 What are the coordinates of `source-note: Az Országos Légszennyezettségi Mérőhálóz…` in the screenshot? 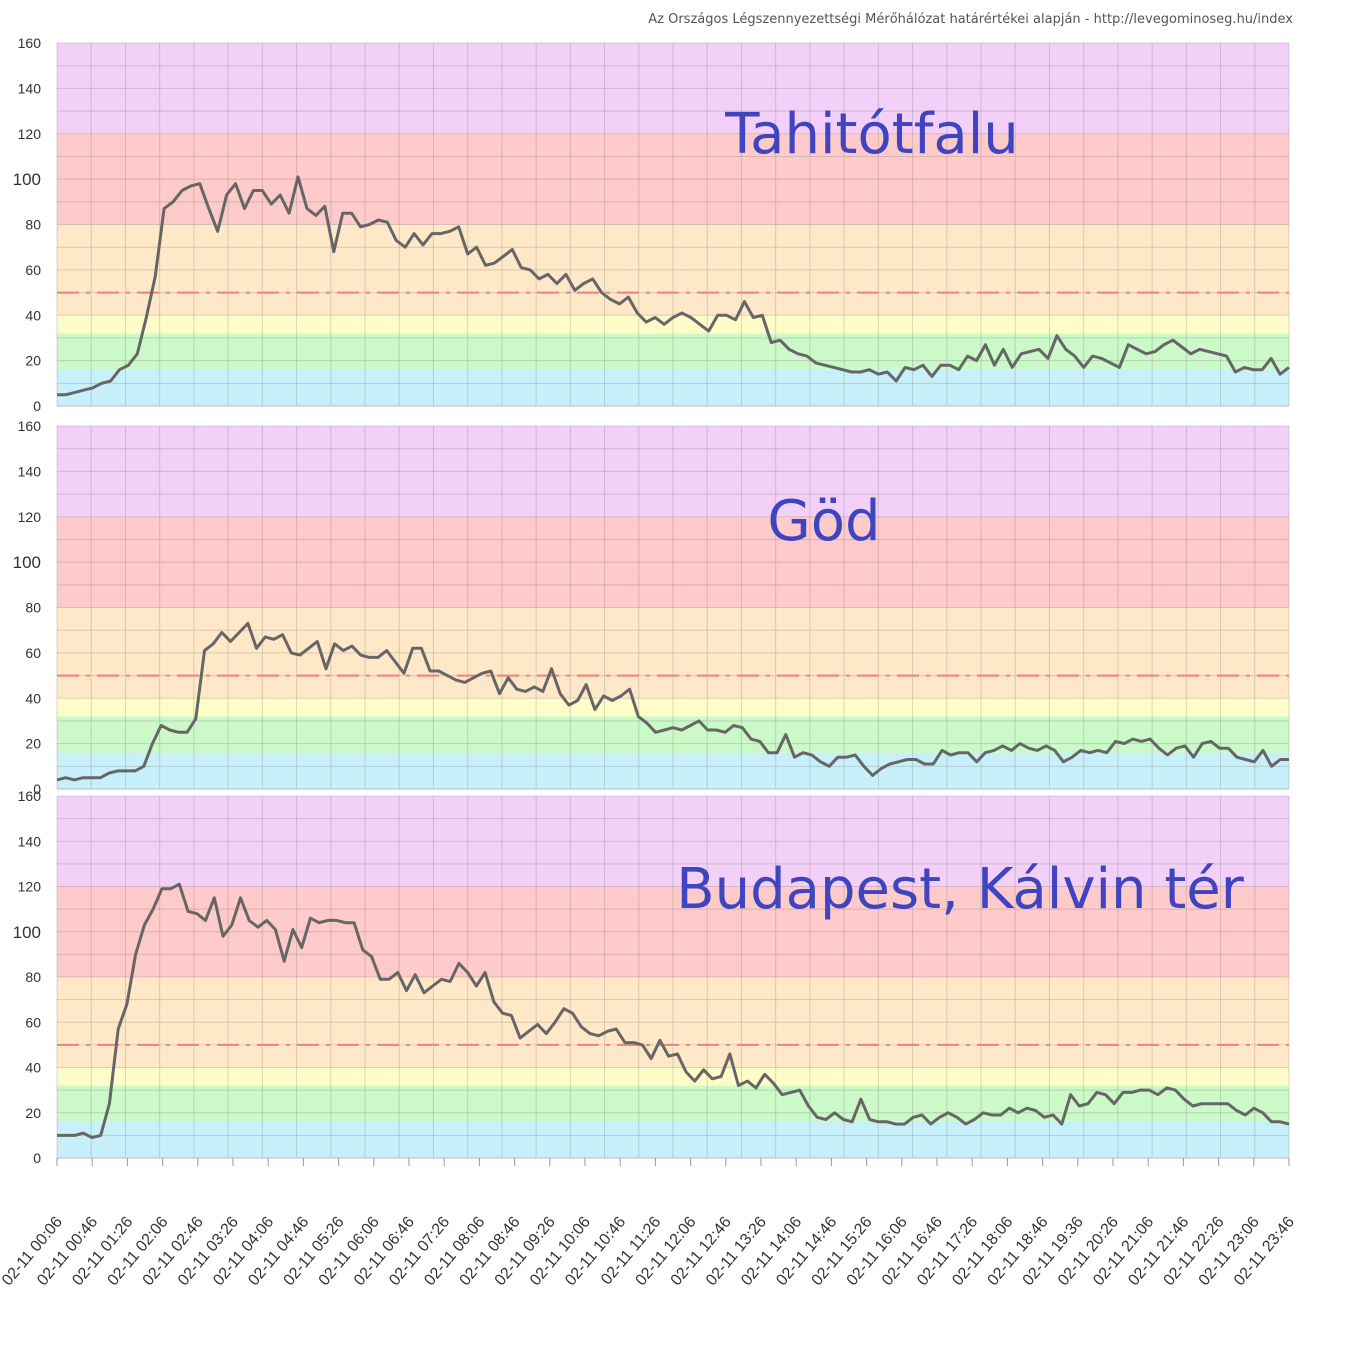 It's located at (970, 19).